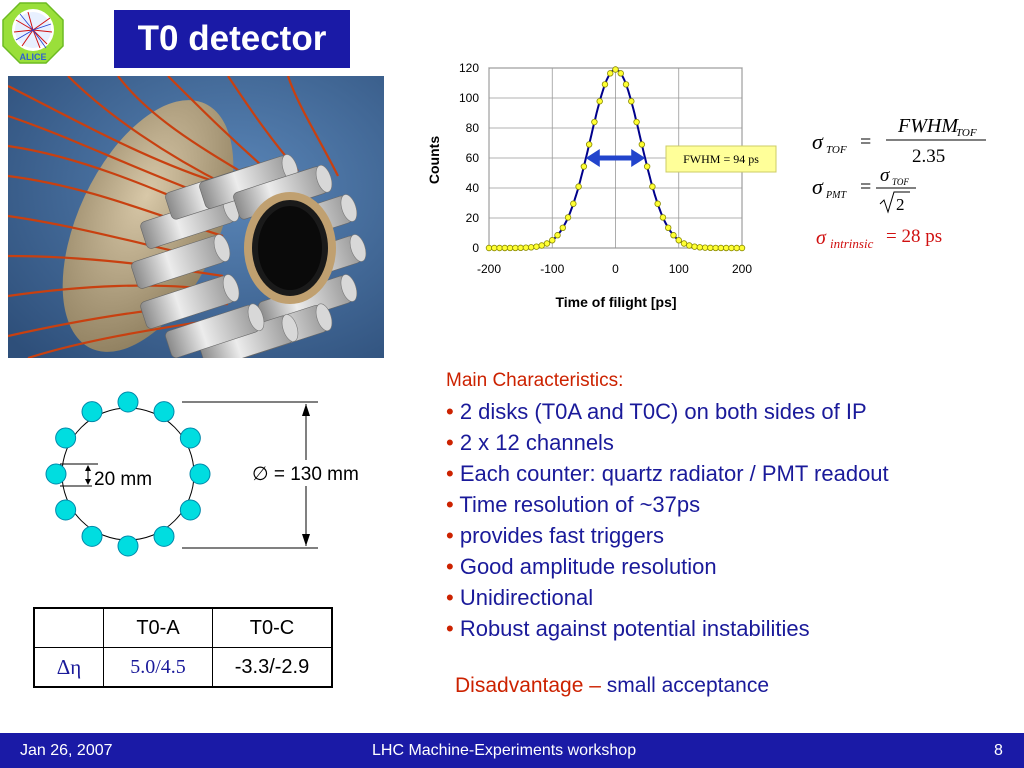  Describe the element at coordinates (552, 269) in the screenshot. I see `x-tick-label: -100` at that location.